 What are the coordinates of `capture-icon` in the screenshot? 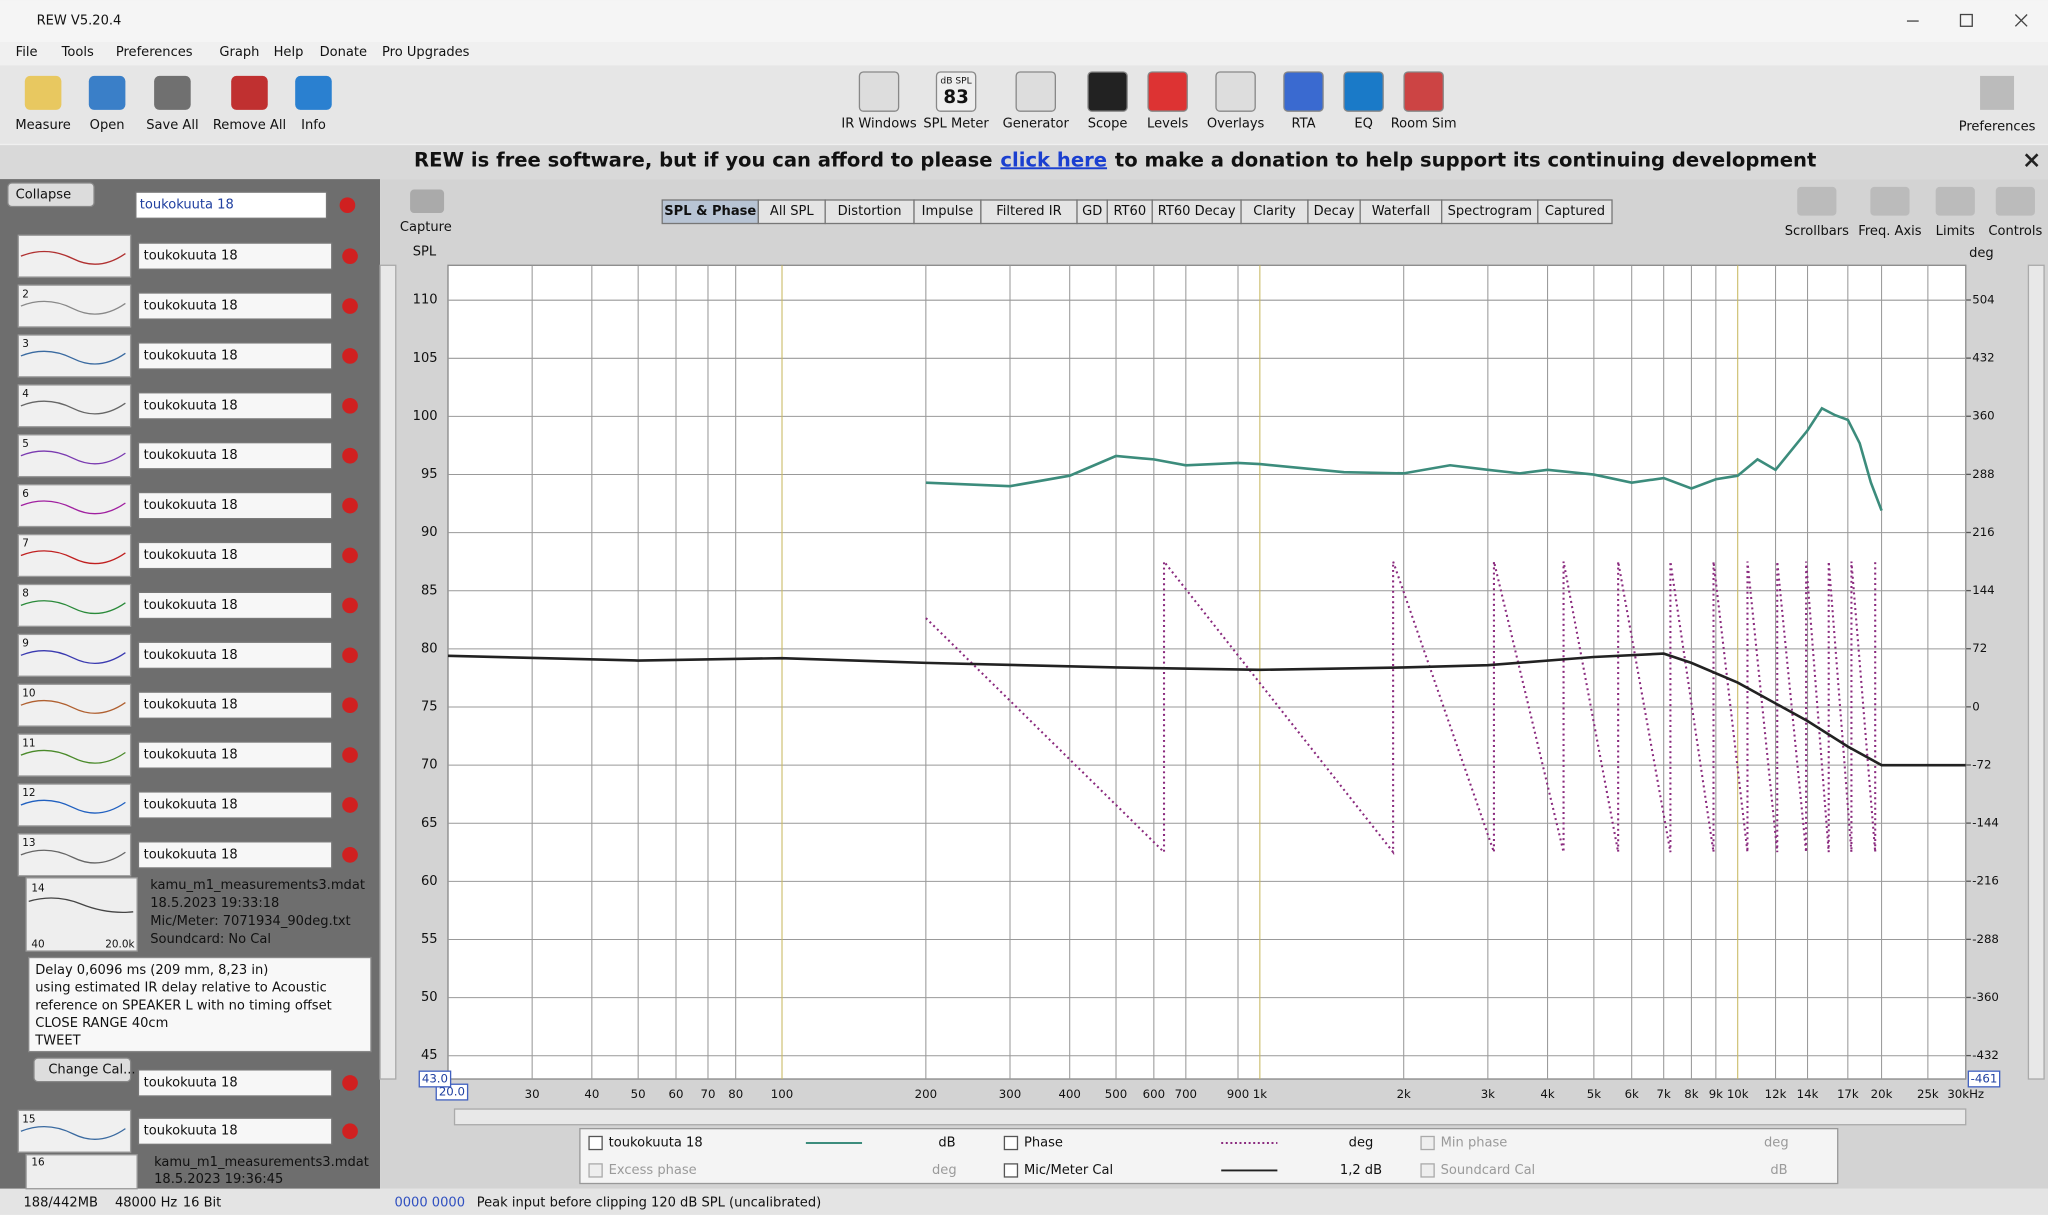 It's located at (427, 201).